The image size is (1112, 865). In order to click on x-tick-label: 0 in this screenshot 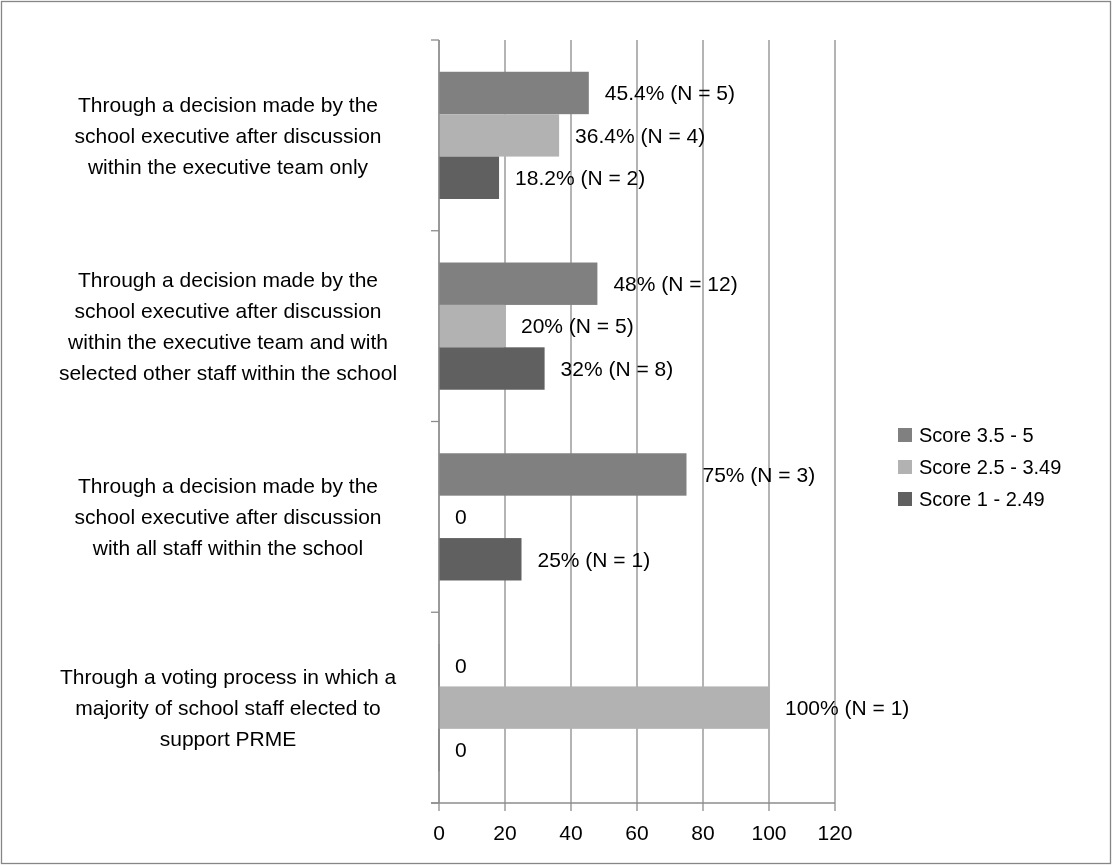, I will do `click(439, 832)`.